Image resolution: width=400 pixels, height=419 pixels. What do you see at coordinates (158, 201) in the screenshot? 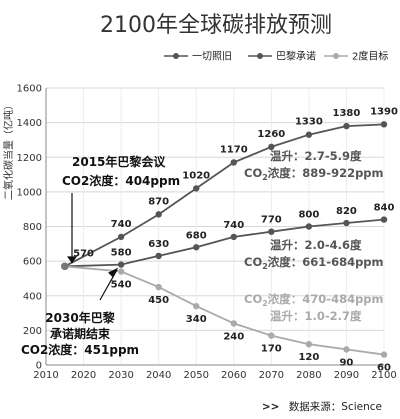
I see `data-label: 870` at bounding box center [158, 201].